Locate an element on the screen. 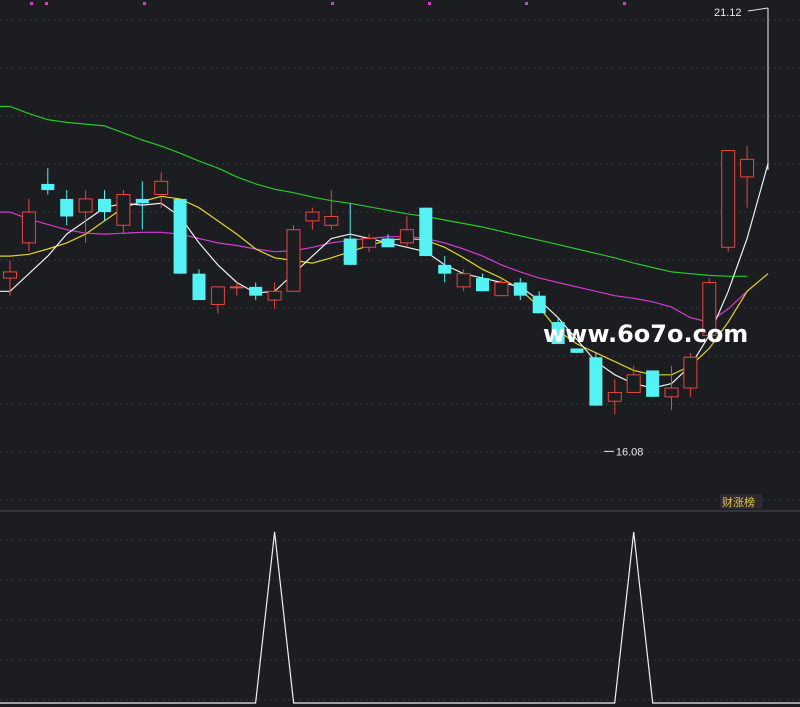 The width and height of the screenshot is (800, 707). source-badge-text: 财涨榜 is located at coordinates (738, 502).